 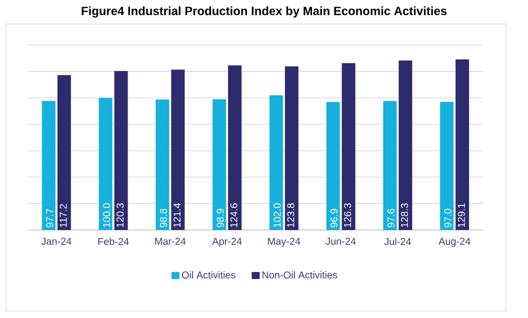 What do you see at coordinates (63, 216) in the screenshot?
I see `data-label: 117.2` at bounding box center [63, 216].